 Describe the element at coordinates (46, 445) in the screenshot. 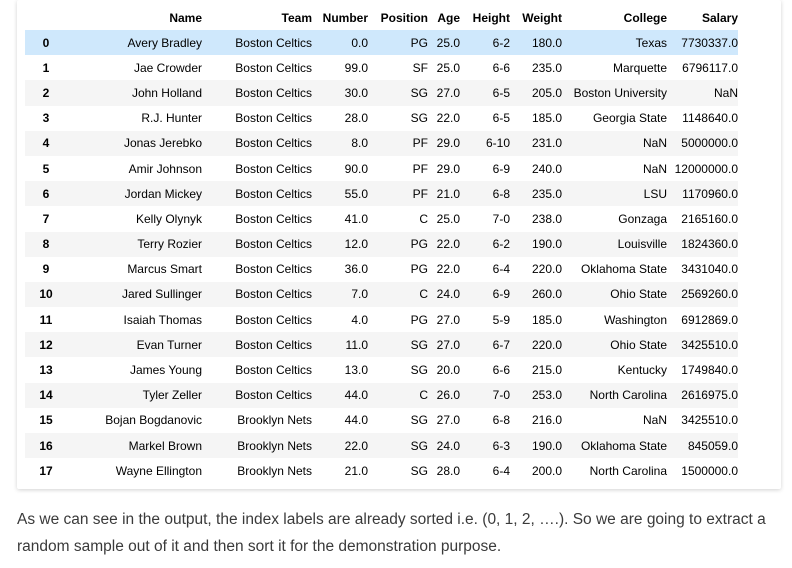

I see `row-index: 16` at that location.